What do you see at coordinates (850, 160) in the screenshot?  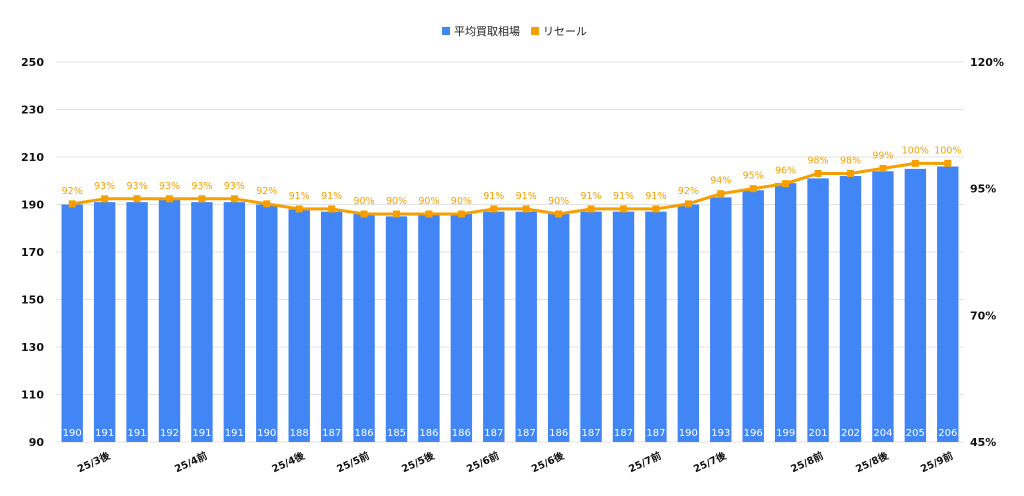 I see `resale-value-label: 98%` at bounding box center [850, 160].